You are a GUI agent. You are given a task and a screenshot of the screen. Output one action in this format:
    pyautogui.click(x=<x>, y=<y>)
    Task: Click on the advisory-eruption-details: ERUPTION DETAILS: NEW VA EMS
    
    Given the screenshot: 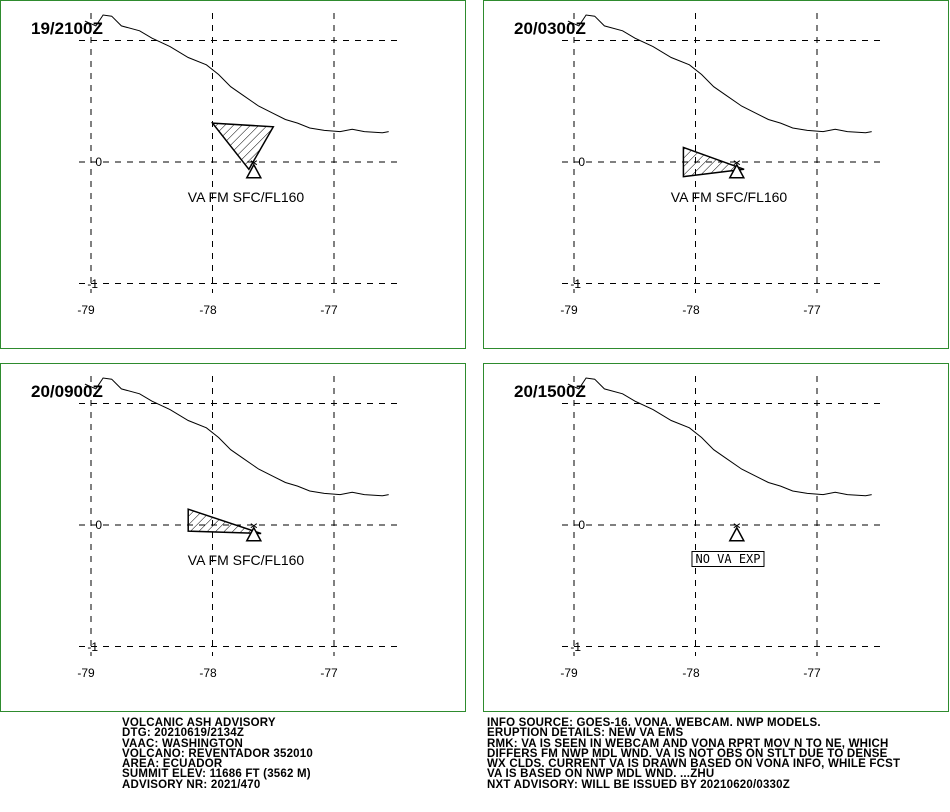 What is the action you would take?
    pyautogui.click(x=585, y=733)
    